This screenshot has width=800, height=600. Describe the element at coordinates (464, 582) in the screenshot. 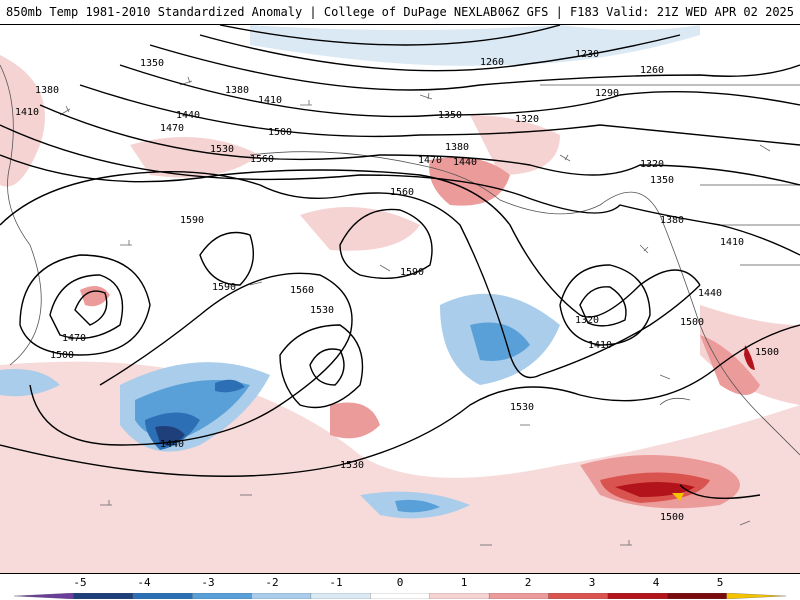

I see `colorbar-tick: 1` at that location.